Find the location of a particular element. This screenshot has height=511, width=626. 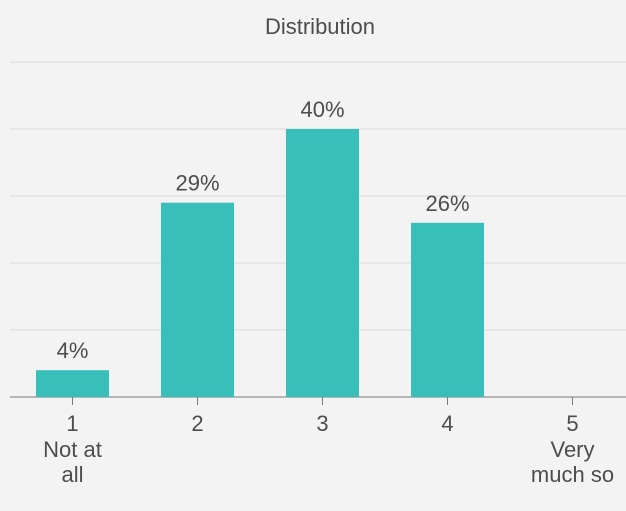

data-label-3: 40% is located at coordinates (322, 109).